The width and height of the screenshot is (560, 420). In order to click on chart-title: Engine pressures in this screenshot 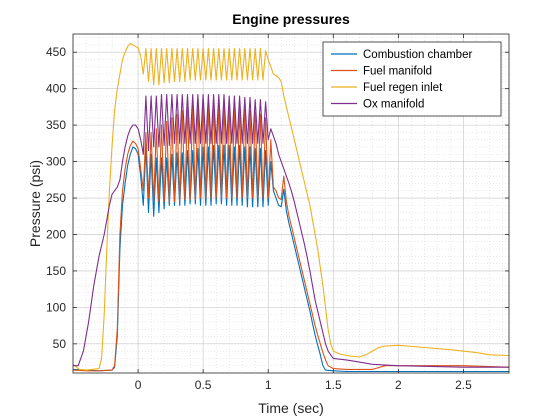, I will do `click(291, 19)`.